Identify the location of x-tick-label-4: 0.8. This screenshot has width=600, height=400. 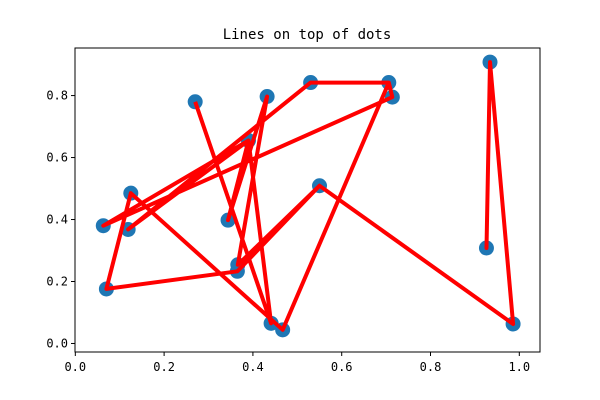
(431, 367).